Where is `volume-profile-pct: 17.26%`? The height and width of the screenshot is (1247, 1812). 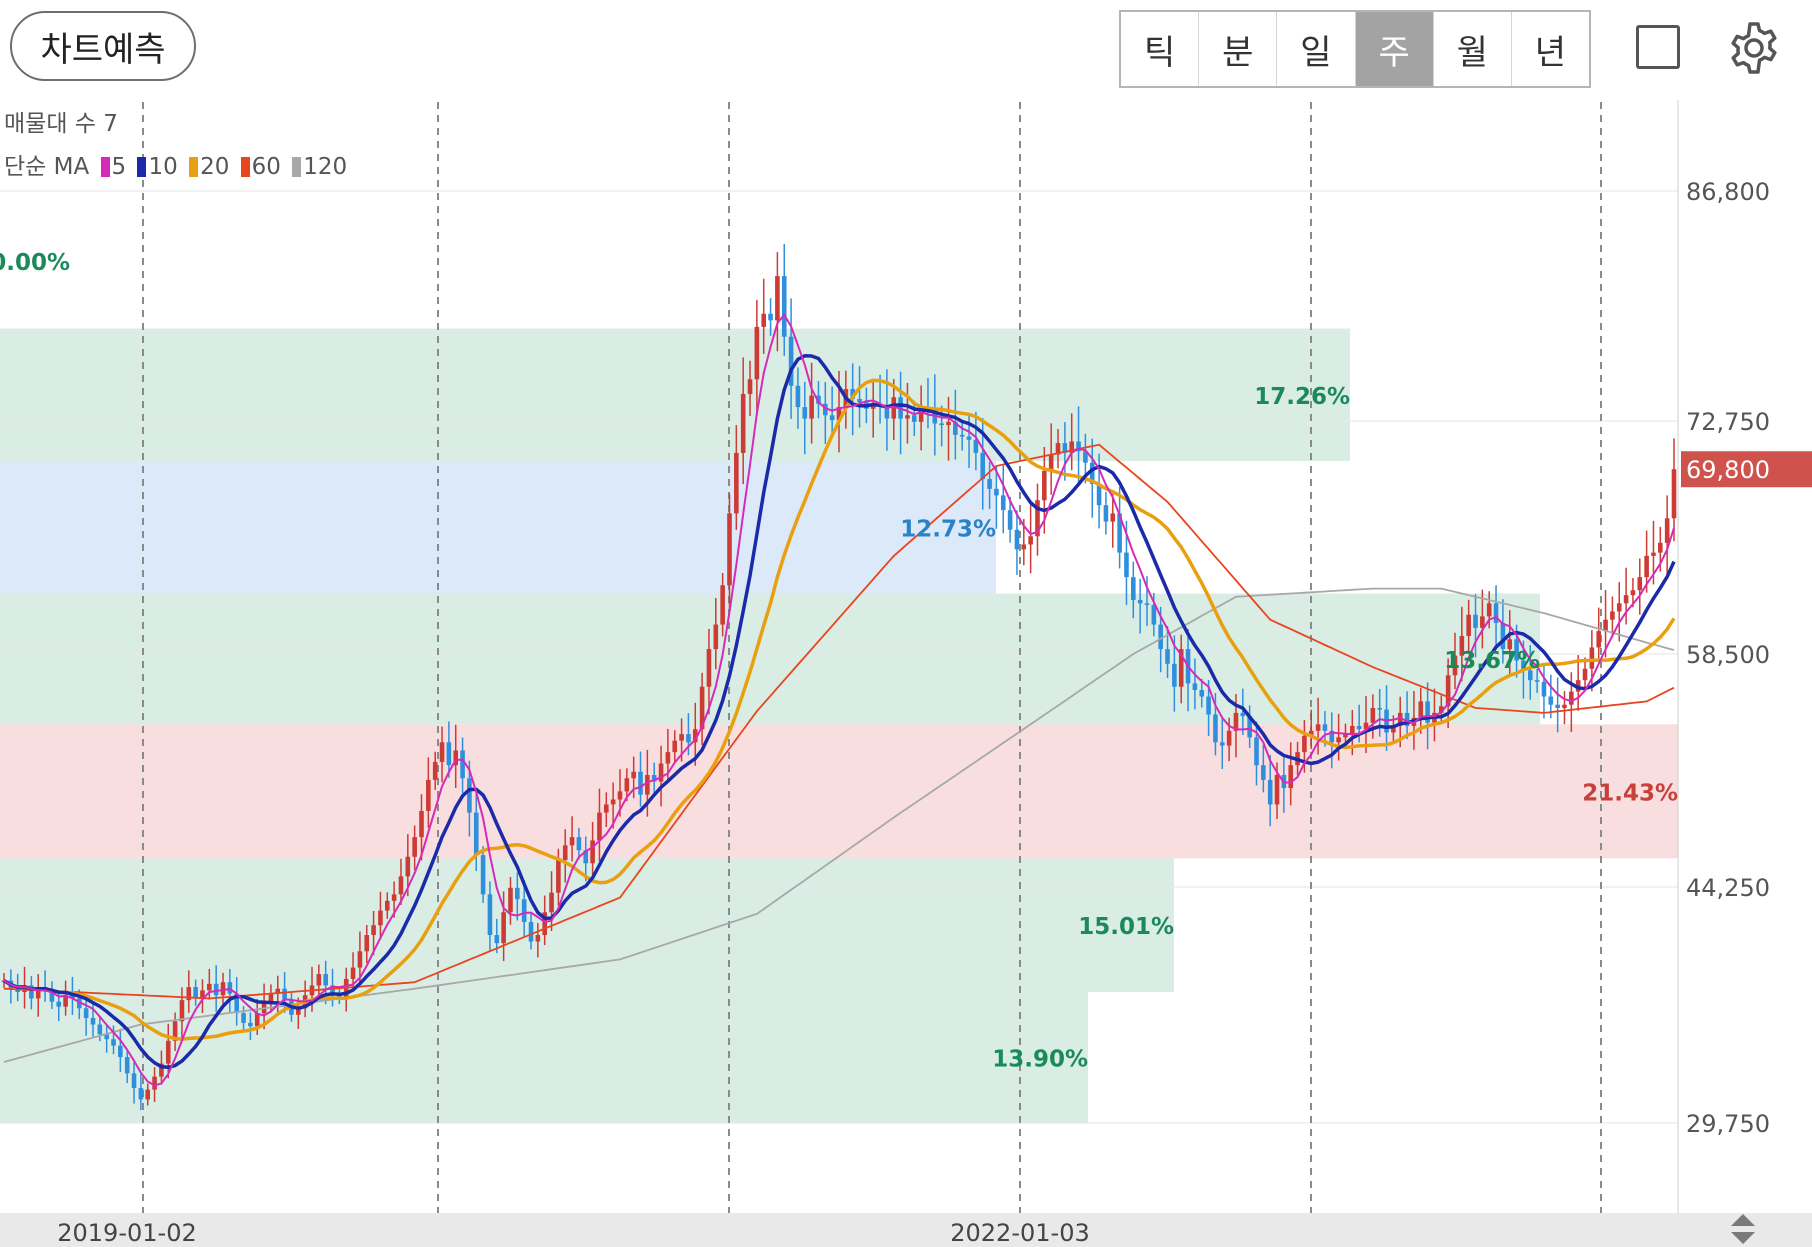
volume-profile-pct: 17.26% is located at coordinates (1302, 397).